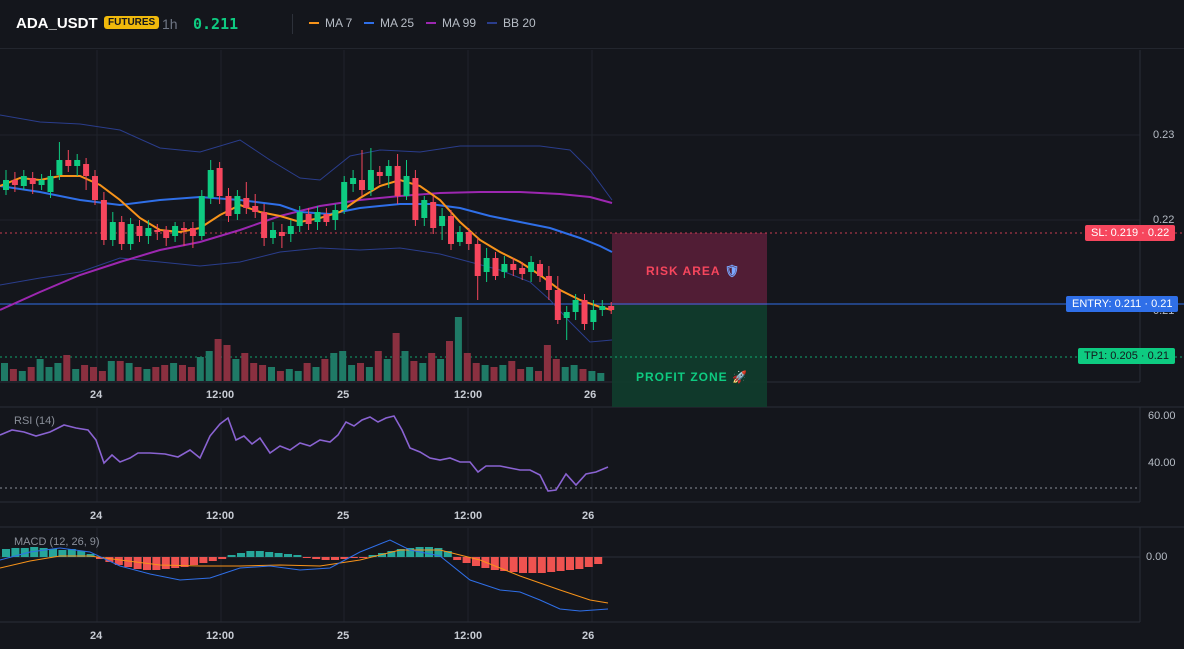  Describe the element at coordinates (689, 269) in the screenshot. I see `risk-area-zone` at that location.